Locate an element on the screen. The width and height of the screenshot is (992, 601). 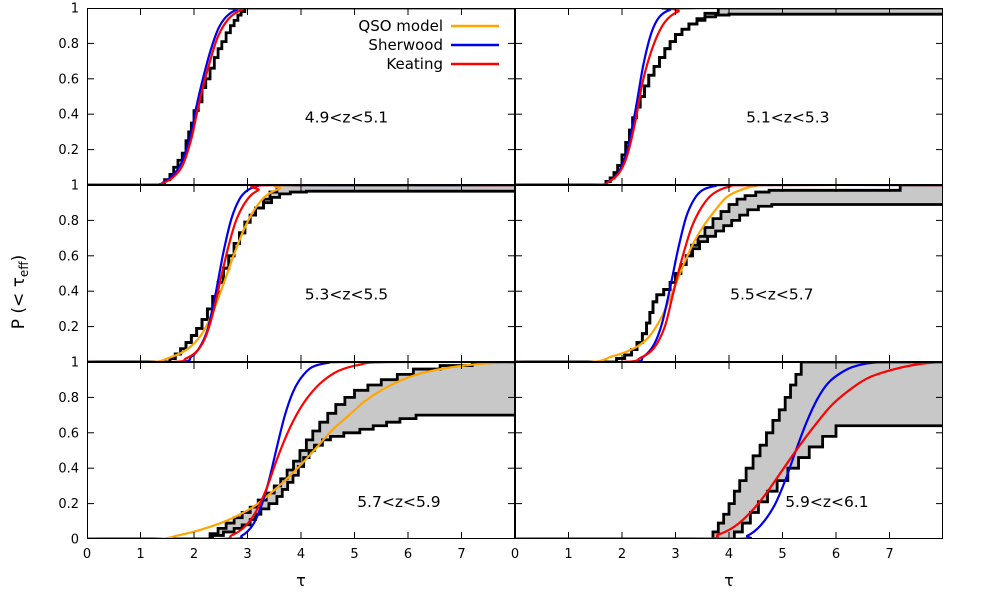
panel-2-observed-cdf-lower is located at coordinates (729, 98).